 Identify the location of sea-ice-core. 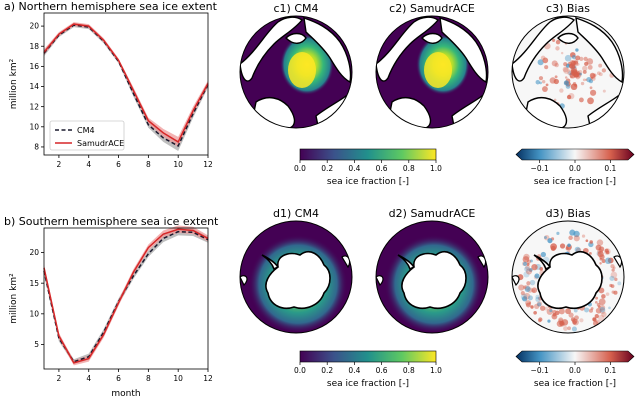
(302, 70).